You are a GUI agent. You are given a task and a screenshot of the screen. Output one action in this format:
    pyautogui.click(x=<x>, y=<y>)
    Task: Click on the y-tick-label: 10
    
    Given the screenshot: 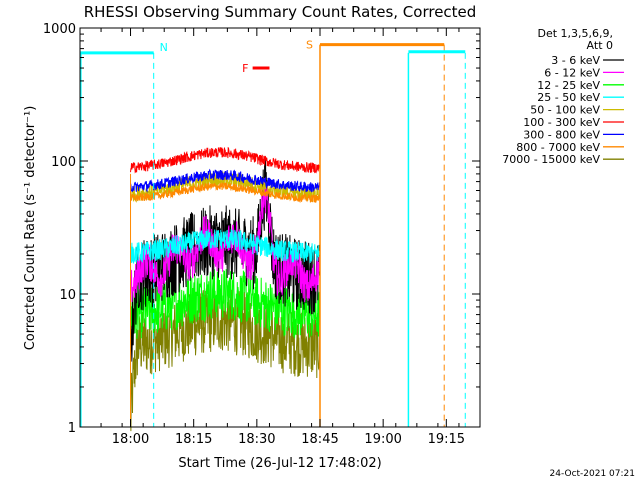 What is the action you would take?
    pyautogui.click(x=67, y=295)
    